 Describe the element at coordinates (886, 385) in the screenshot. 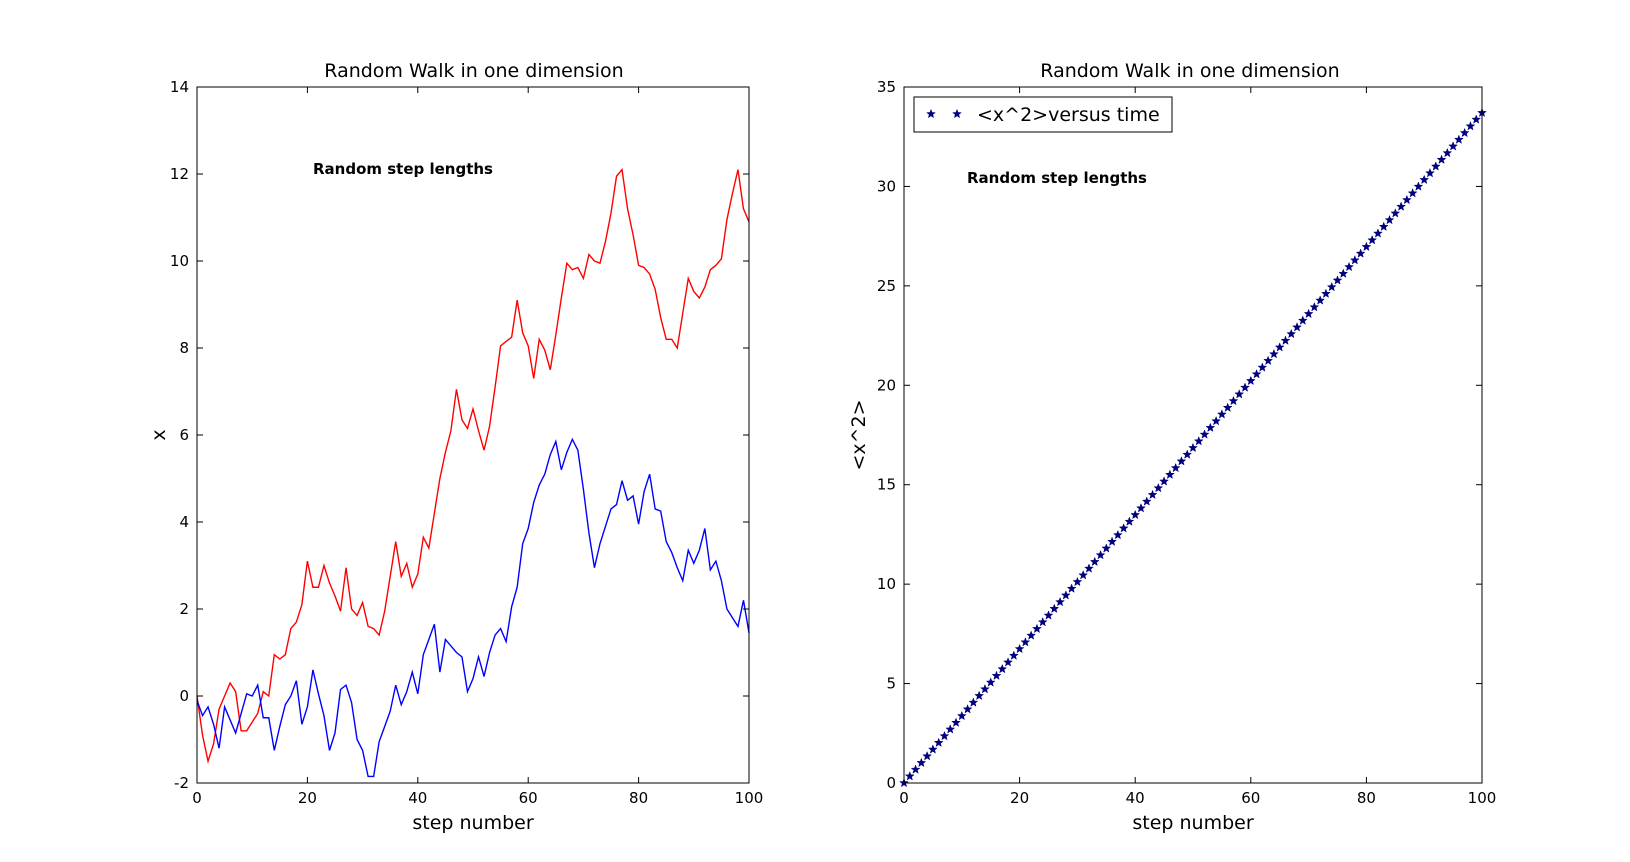

I see `right-y-tick-label: 20` at that location.